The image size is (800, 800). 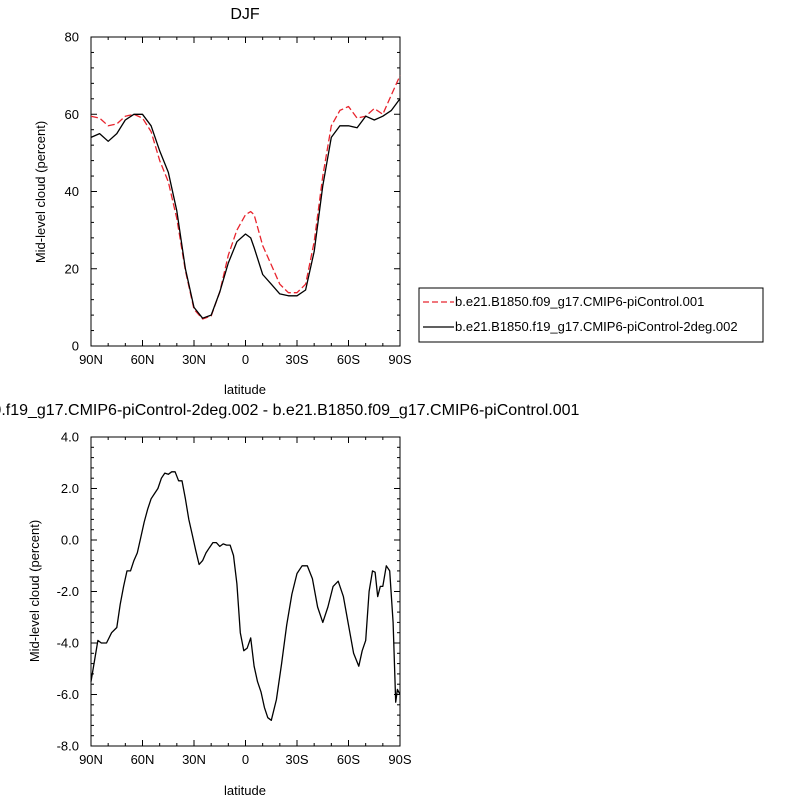 What do you see at coordinates (245, 389) in the screenshot?
I see `top-x-axis-label: latitude` at bounding box center [245, 389].